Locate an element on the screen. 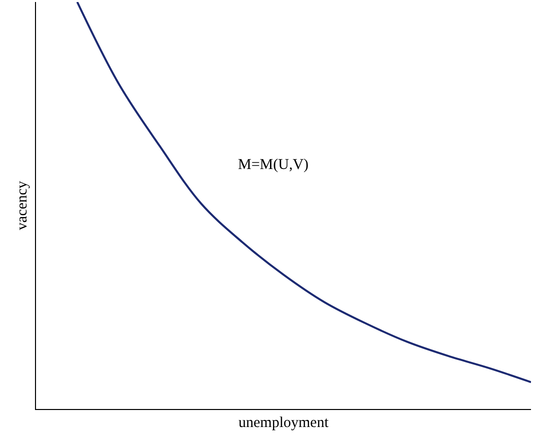 Image resolution: width=533 pixels, height=439 pixels. x-axis-title: unemployment is located at coordinates (284, 423).